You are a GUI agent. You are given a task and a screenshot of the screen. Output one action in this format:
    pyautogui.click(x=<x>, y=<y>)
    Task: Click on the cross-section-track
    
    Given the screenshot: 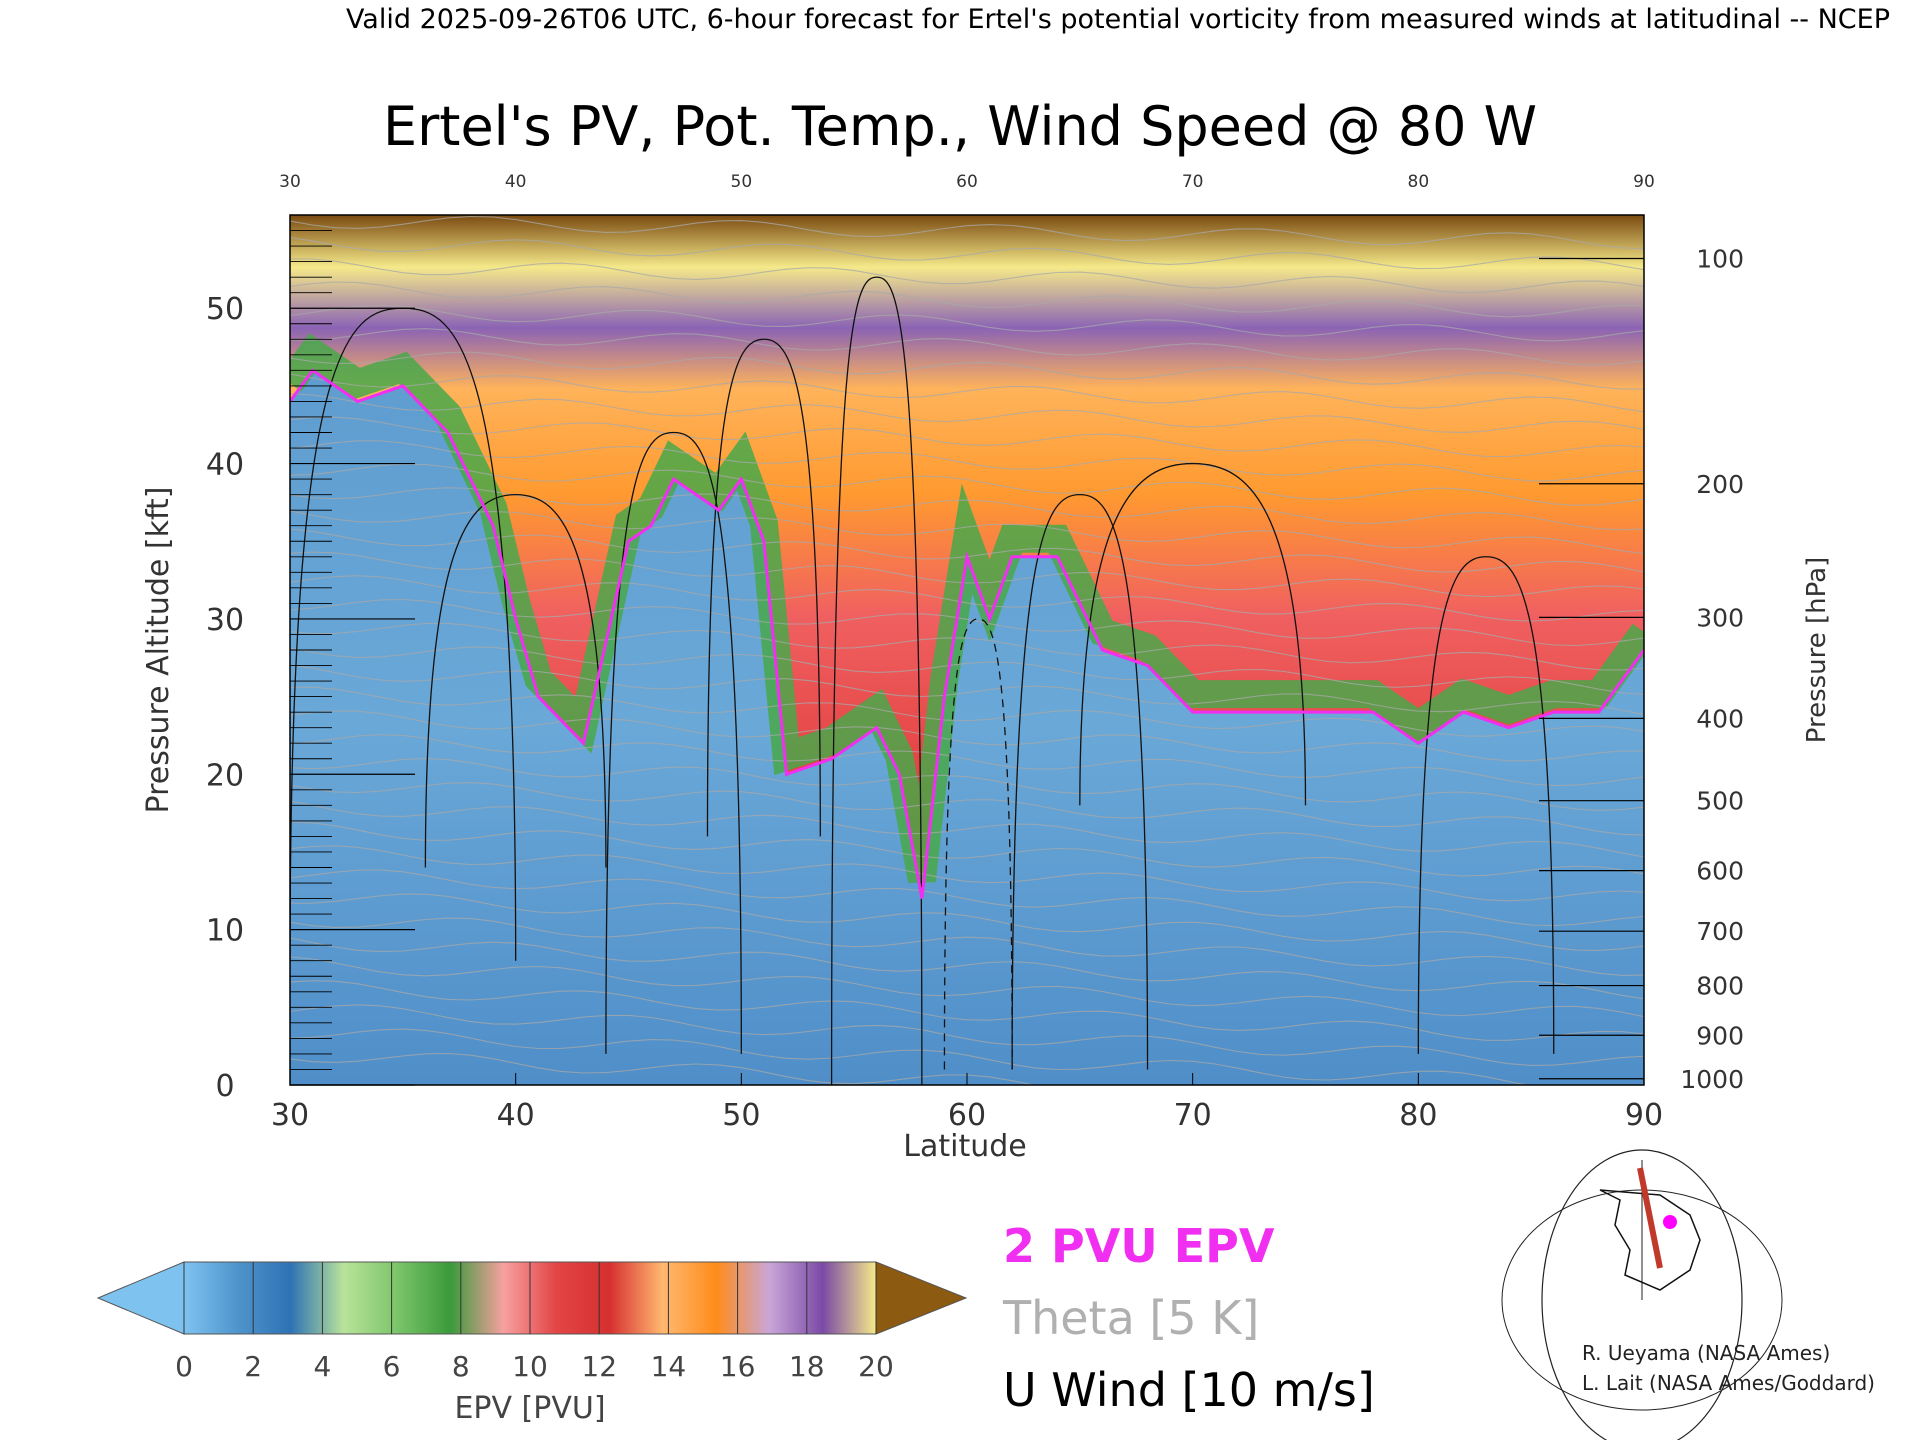 What is the action you would take?
    pyautogui.click(x=1650, y=1218)
    